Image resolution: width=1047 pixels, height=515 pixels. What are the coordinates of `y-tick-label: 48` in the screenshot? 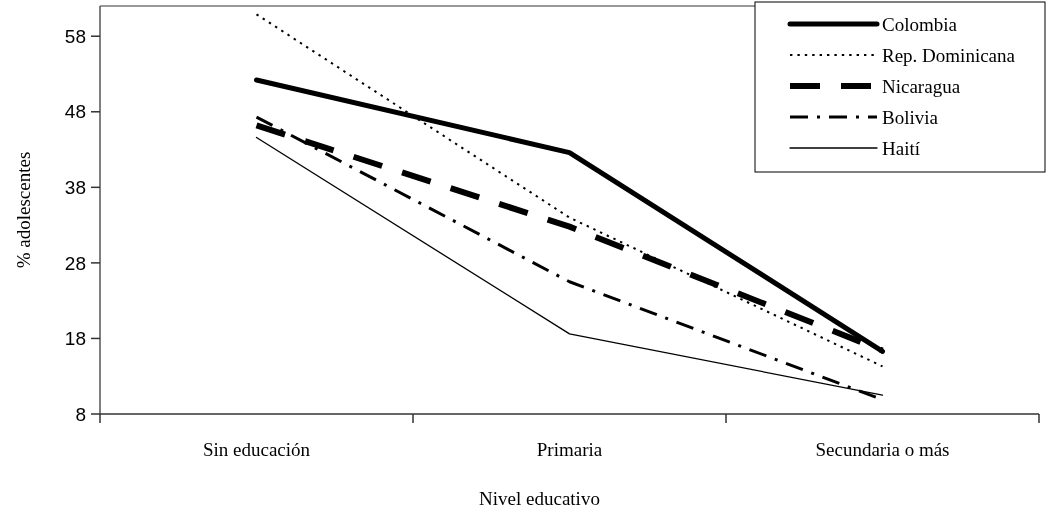 It's located at (75, 112).